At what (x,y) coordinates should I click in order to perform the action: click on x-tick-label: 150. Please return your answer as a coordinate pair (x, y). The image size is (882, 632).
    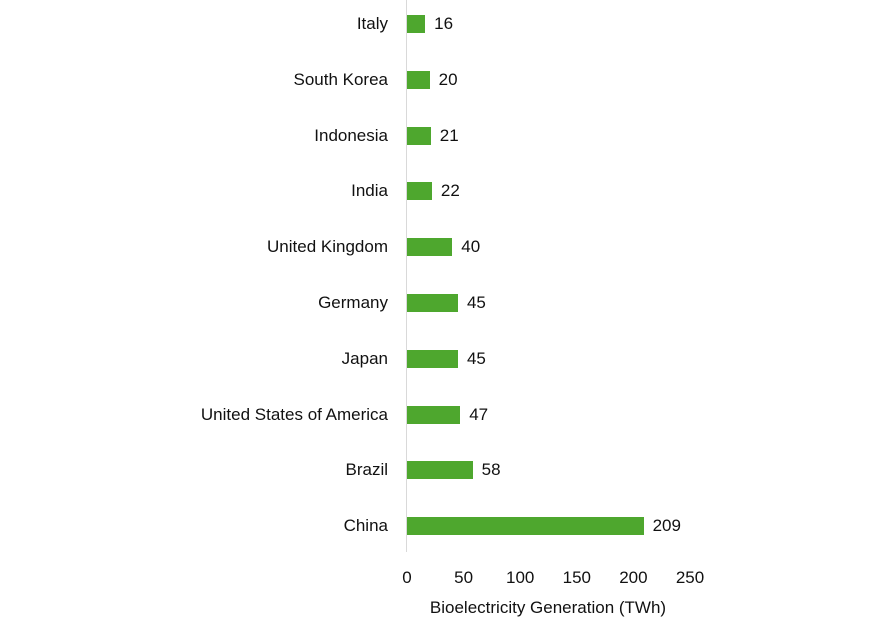
    Looking at the image, I should click on (576, 577).